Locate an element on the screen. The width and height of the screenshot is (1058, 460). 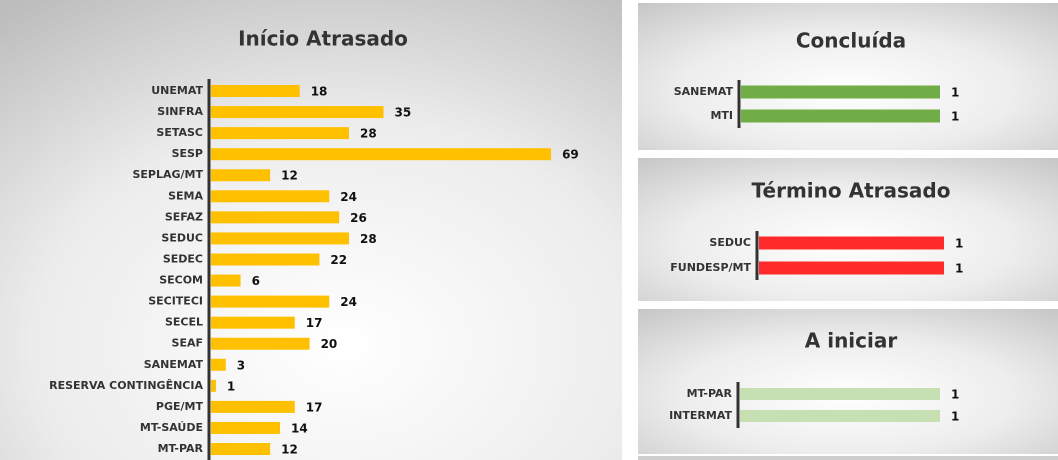
data-label: 3 is located at coordinates (241, 365).